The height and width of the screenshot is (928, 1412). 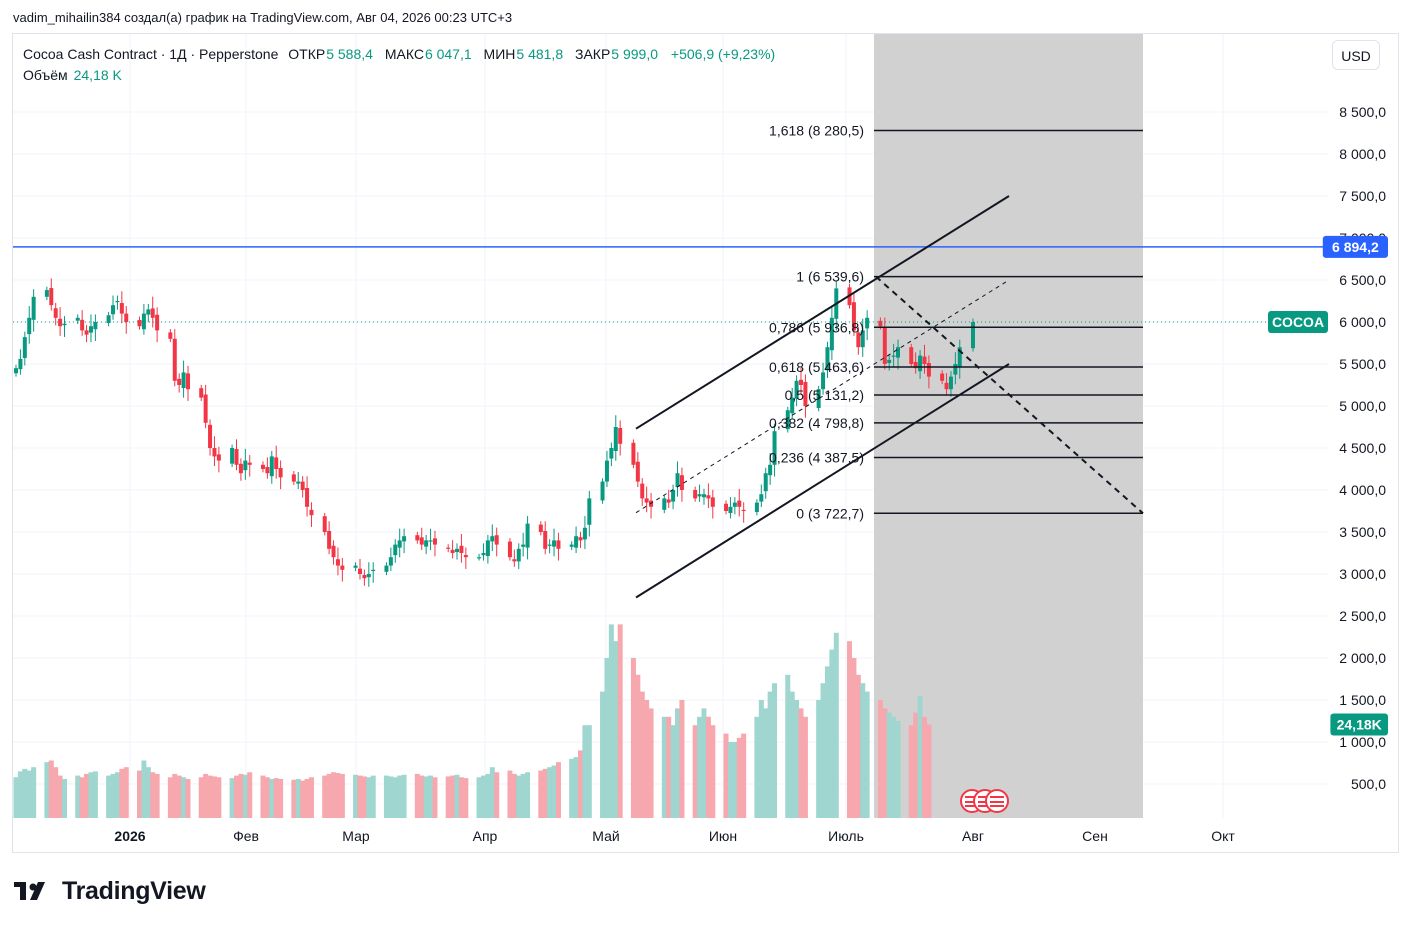 I want to click on fib-level-label: 0,618 (5 463,6), so click(x=816, y=367).